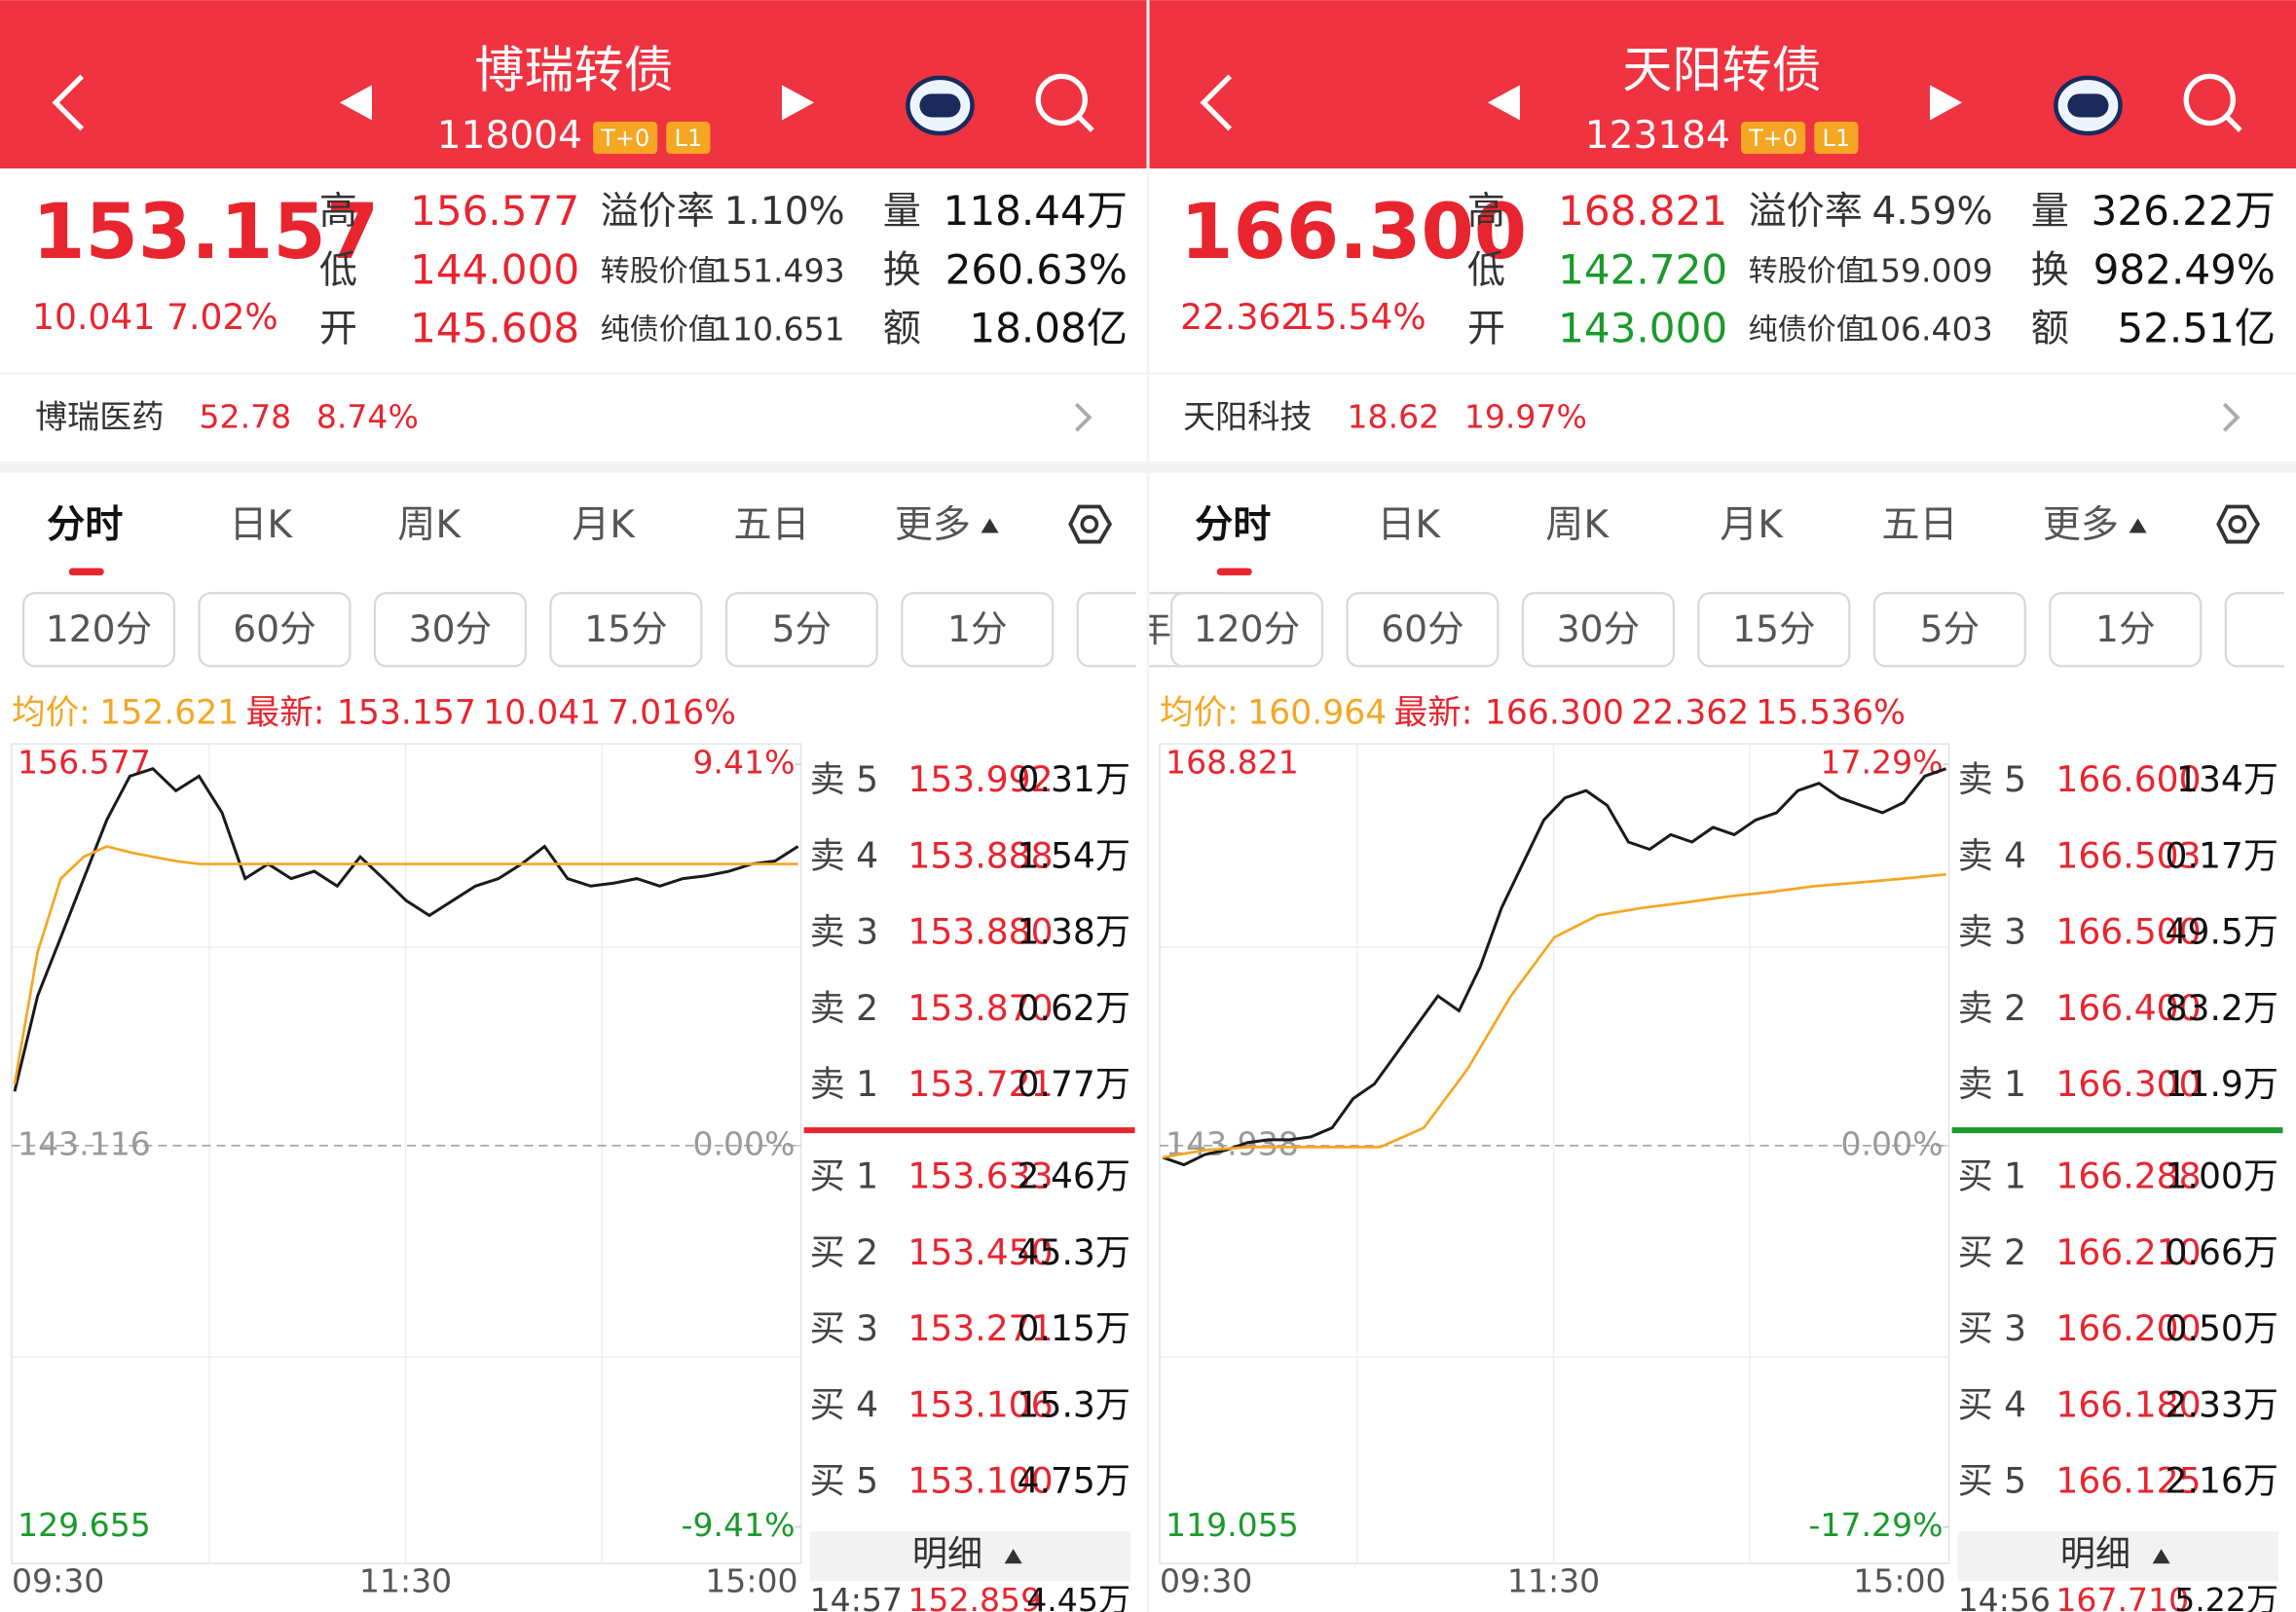  What do you see at coordinates (58, 1580) in the screenshot?
I see `x-tick-label: 09:30` at bounding box center [58, 1580].